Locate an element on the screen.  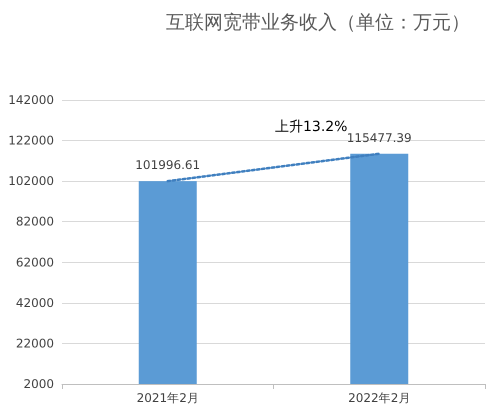
y-tick-label: 62000 is located at coordinates (35, 262).